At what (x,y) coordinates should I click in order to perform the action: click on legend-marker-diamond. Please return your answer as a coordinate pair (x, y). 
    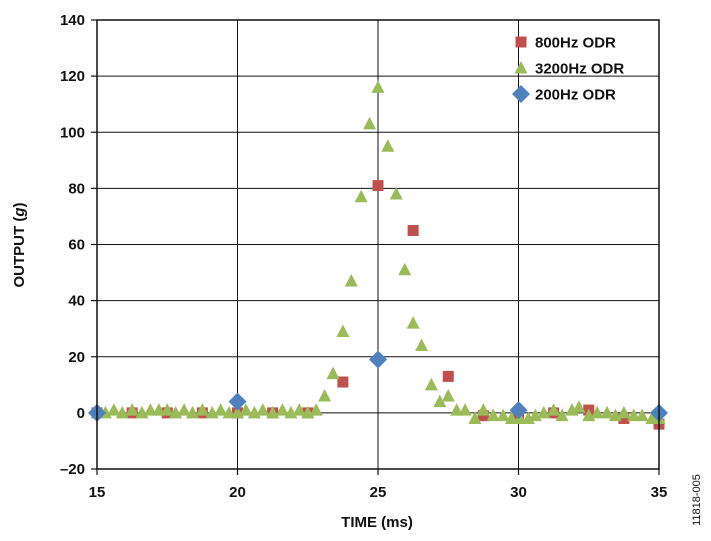
    Looking at the image, I should click on (521, 94).